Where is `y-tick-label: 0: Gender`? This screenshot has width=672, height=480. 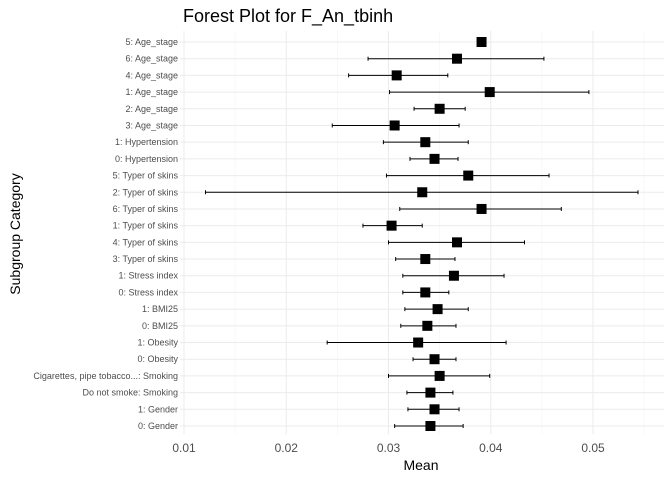 y-tick-label: 0: Gender is located at coordinates (158, 426).